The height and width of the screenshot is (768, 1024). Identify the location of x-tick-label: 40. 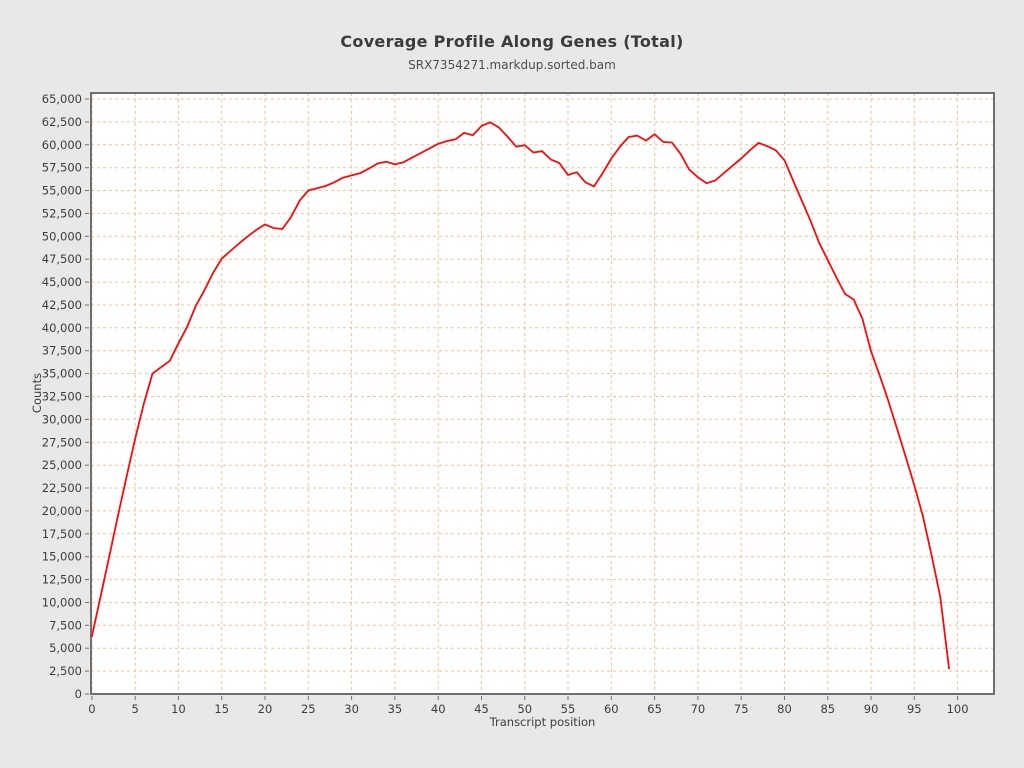
(438, 709).